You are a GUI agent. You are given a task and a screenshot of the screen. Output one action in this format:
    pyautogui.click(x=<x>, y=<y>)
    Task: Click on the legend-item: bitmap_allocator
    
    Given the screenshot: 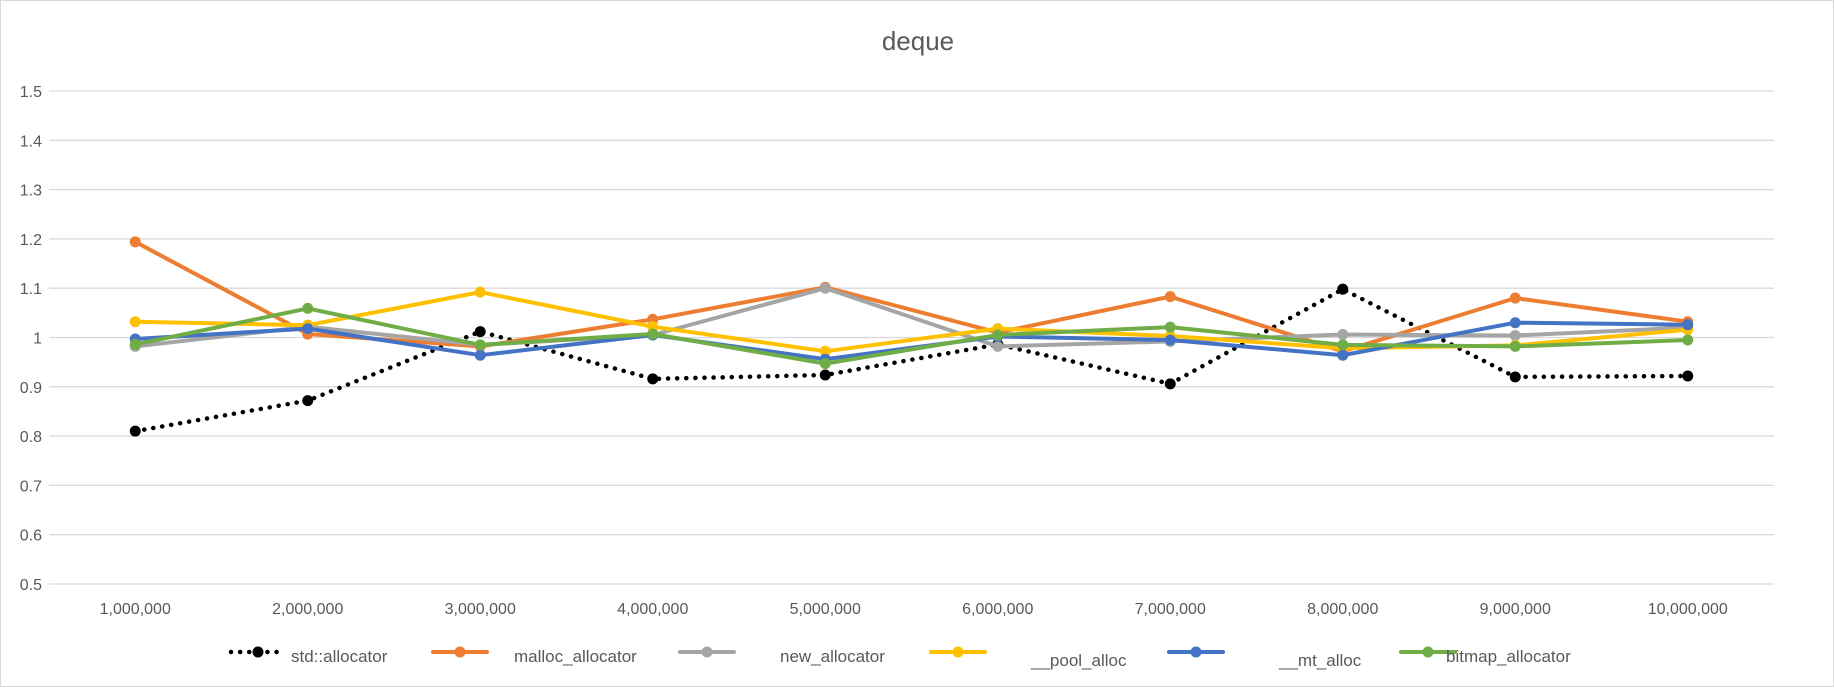 What is the action you would take?
    pyautogui.click(x=1485, y=656)
    